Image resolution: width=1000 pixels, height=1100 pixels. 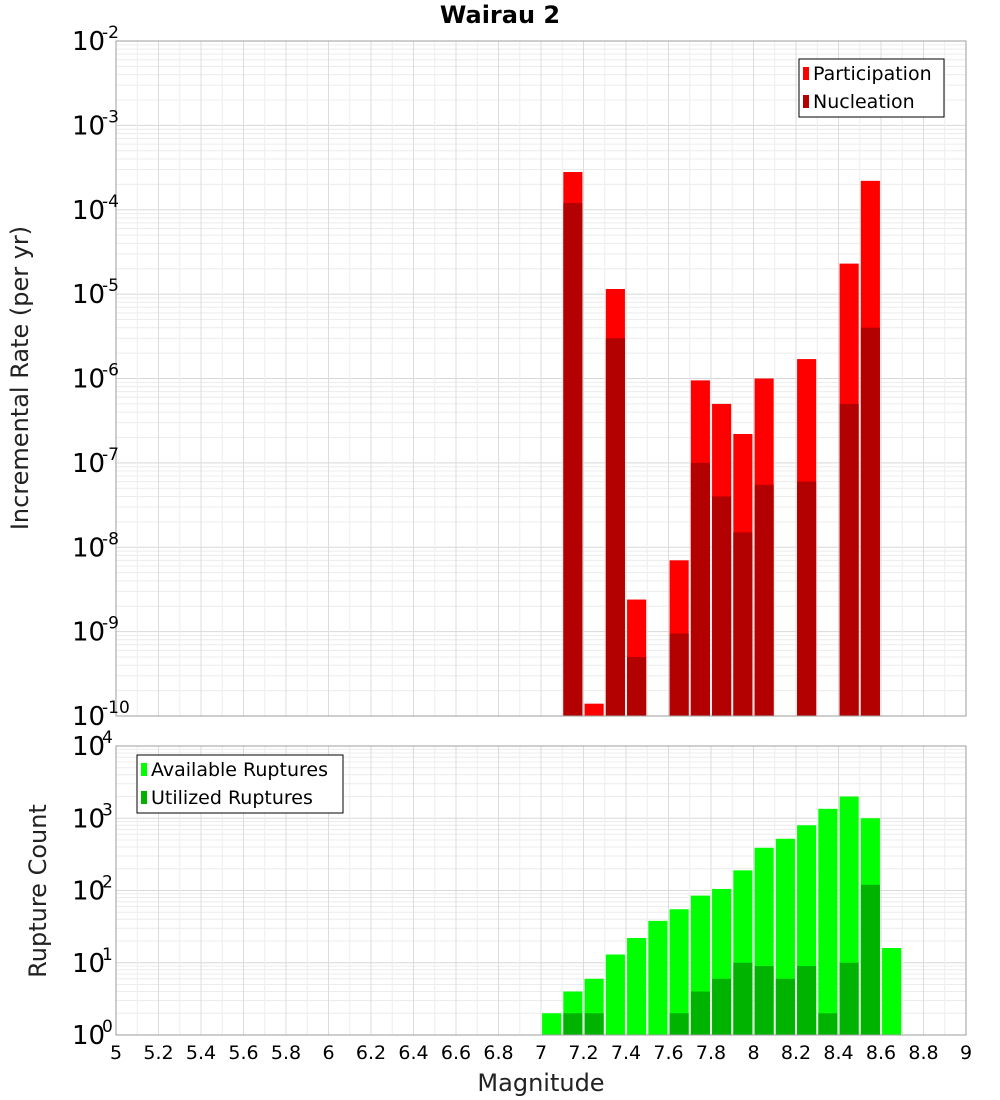 I want to click on bottom-bars, so click(x=722, y=915).